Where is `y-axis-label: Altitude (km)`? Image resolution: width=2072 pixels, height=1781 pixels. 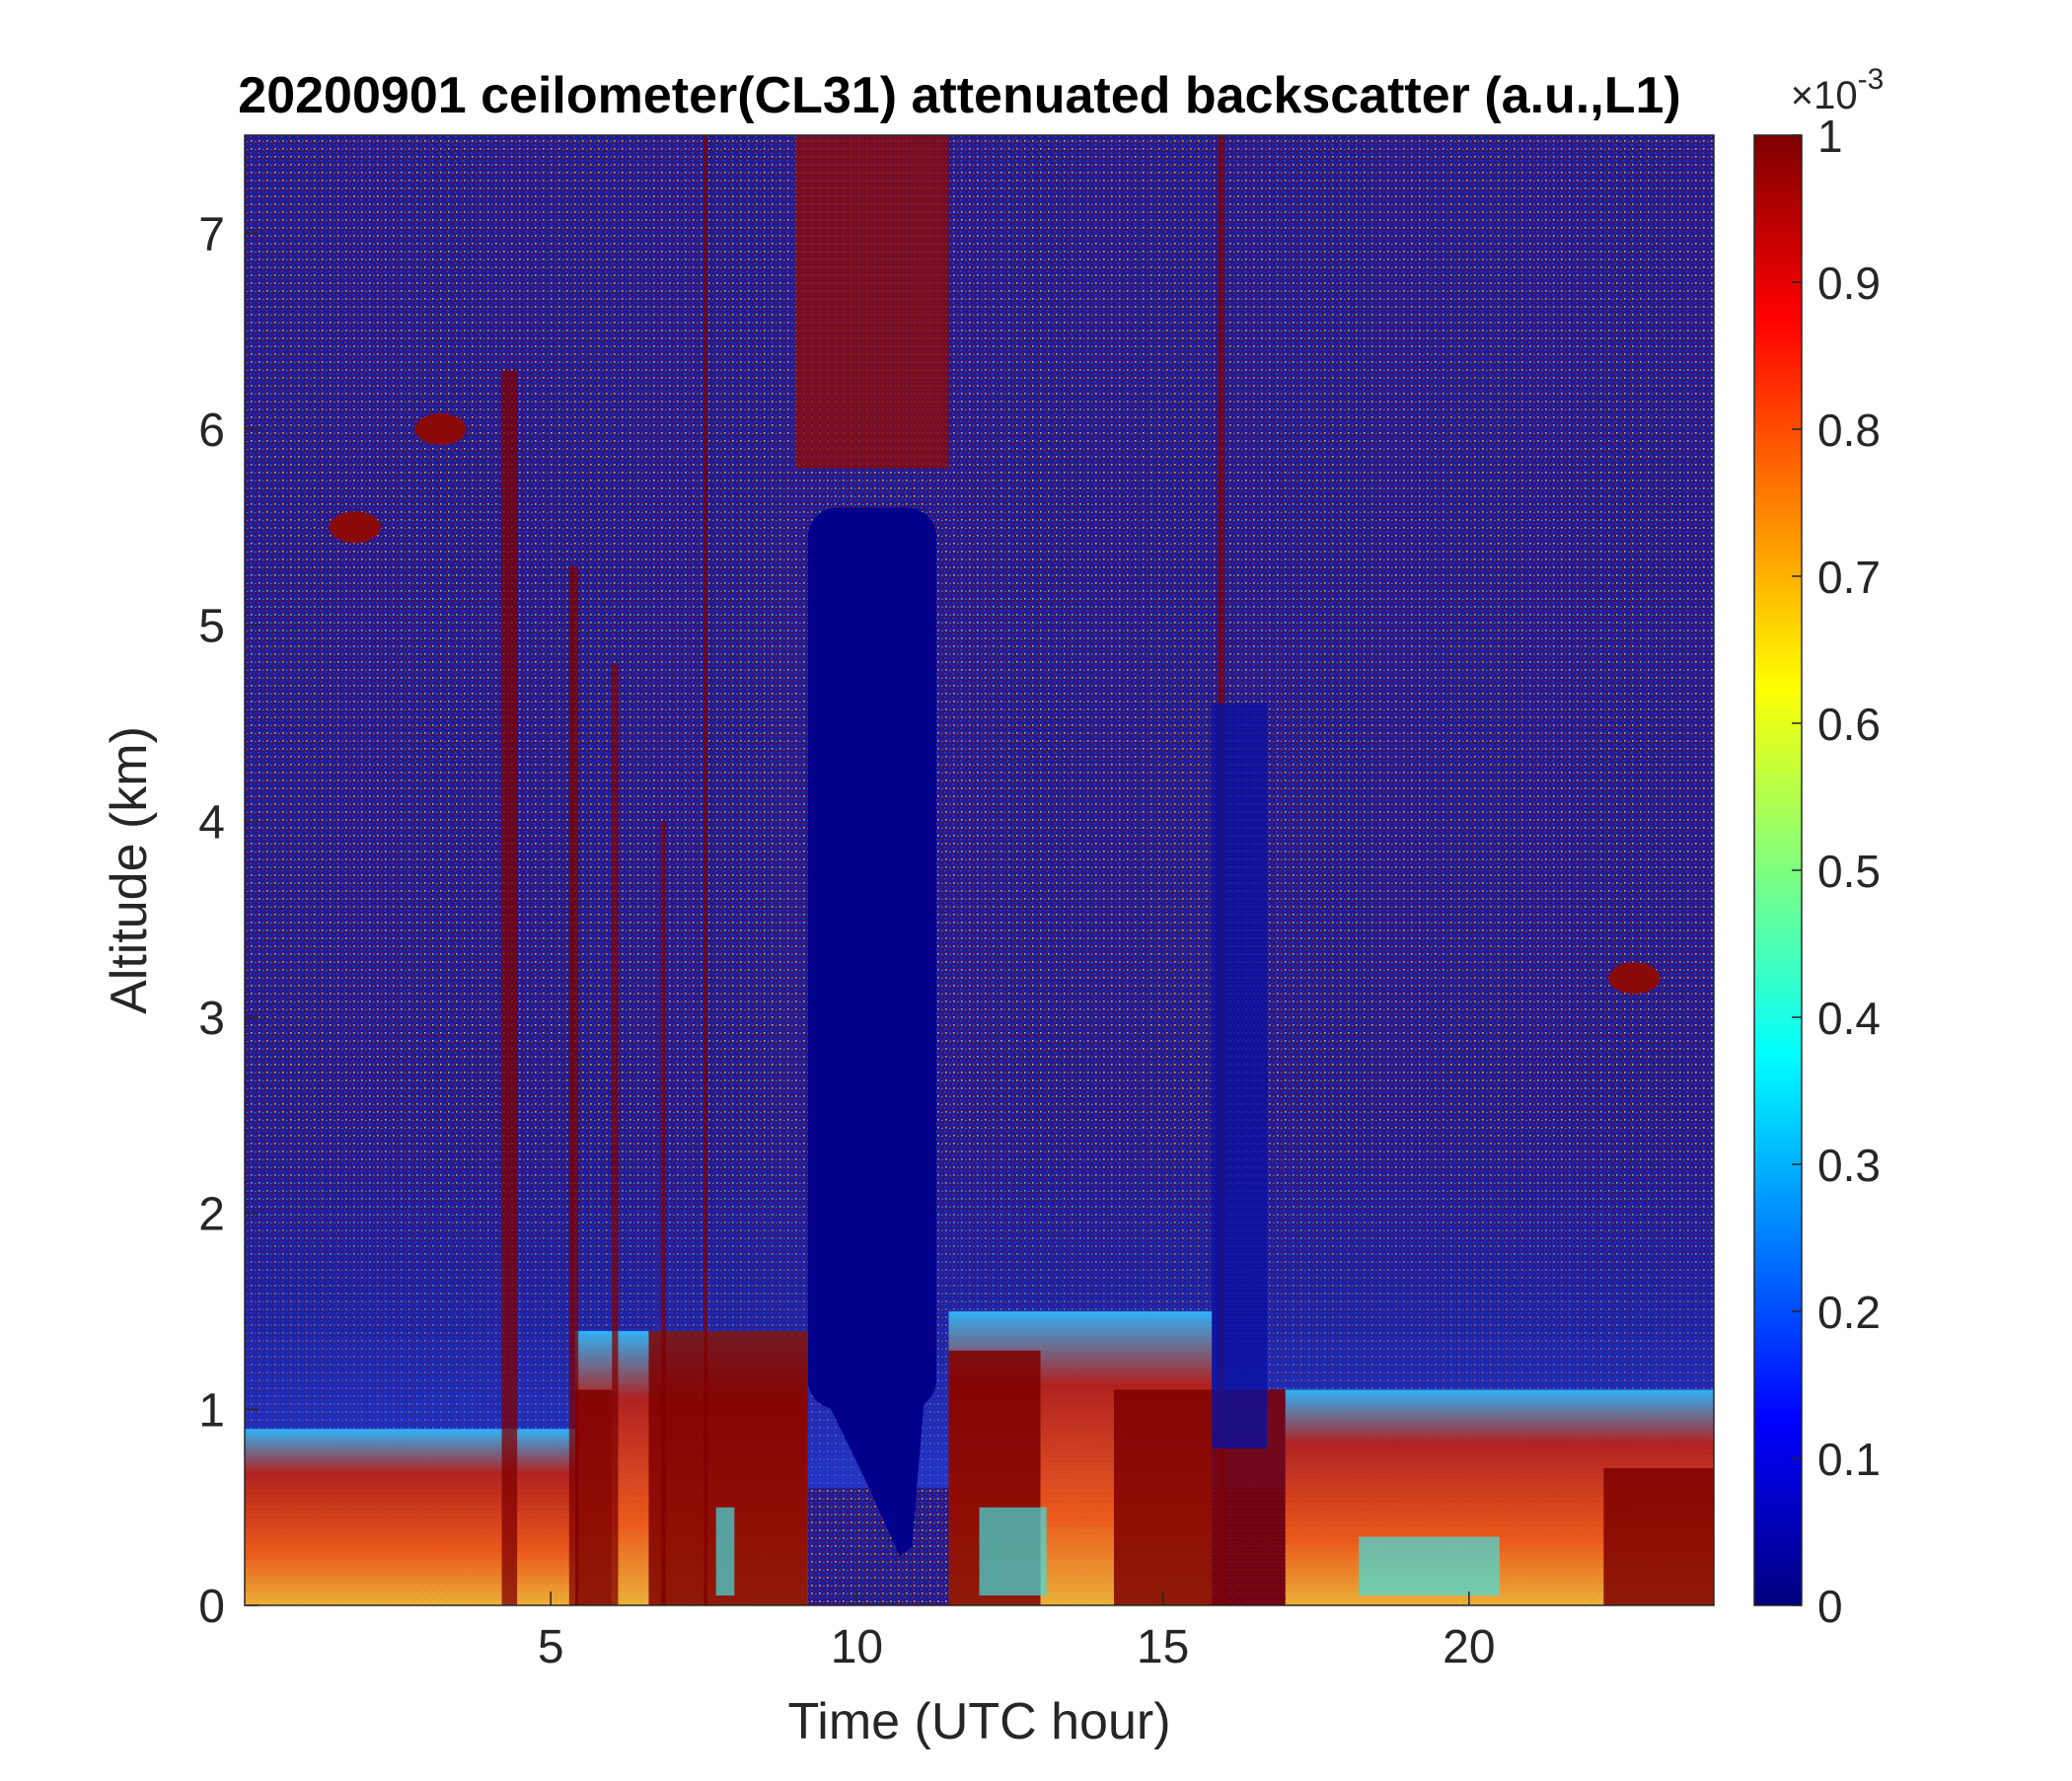 y-axis-label: Altitude (km) is located at coordinates (129, 870).